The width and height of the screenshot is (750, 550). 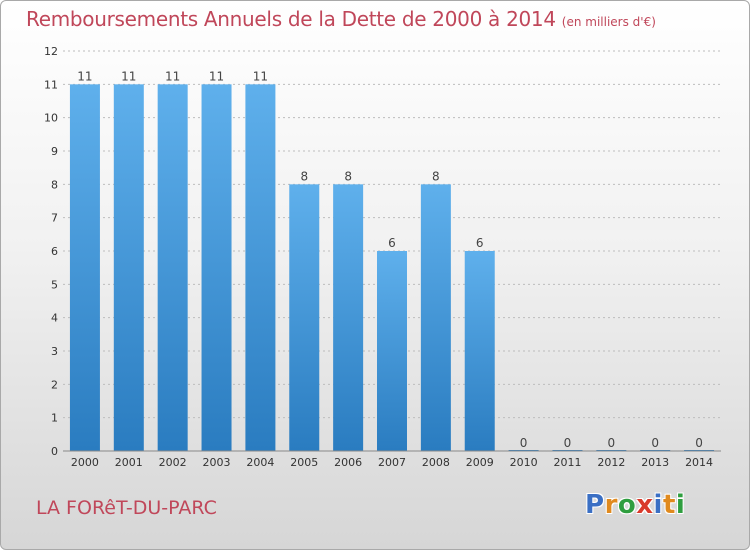 I want to click on y-tick-label: 5, so click(x=54, y=284).